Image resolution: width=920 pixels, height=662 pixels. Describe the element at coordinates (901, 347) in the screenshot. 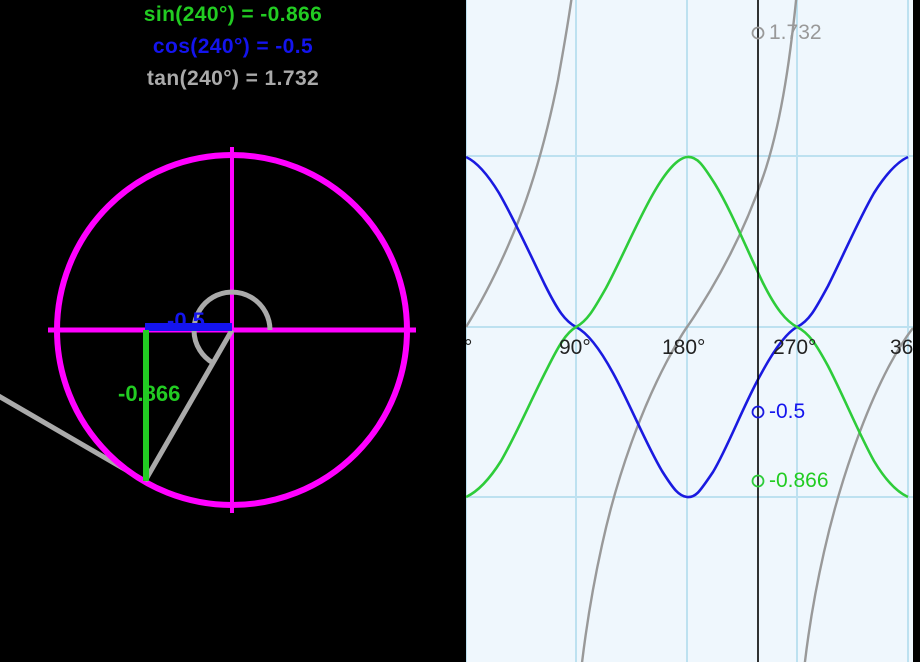

I see `x-tick-label-360: 36` at that location.